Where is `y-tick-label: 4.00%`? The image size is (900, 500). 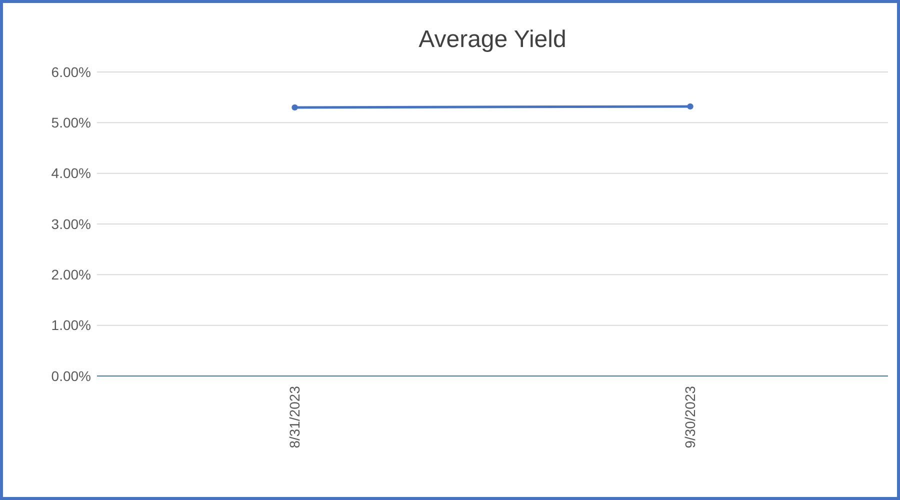 y-tick-label: 4.00% is located at coordinates (71, 173).